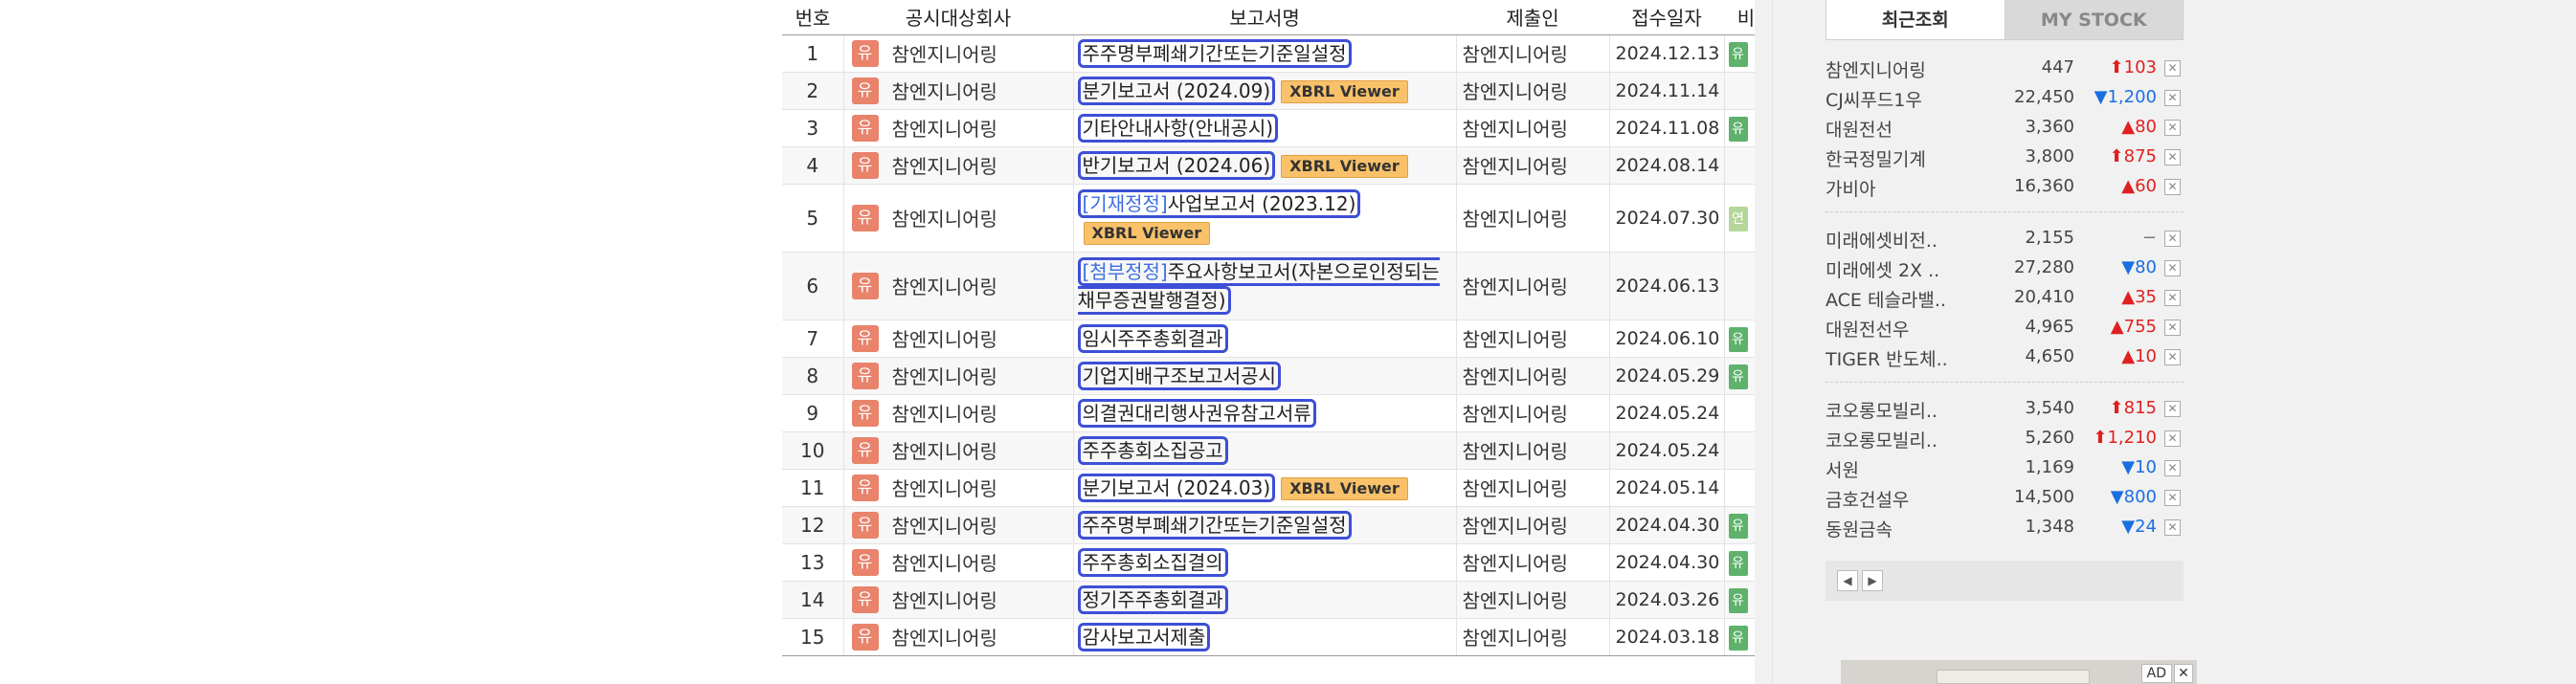 Image resolution: width=2576 pixels, height=684 pixels. Describe the element at coordinates (2005, 357) in the screenshot. I see `stock-item: TIGER 반도체.. 4,650 ▲10 ✕` at that location.